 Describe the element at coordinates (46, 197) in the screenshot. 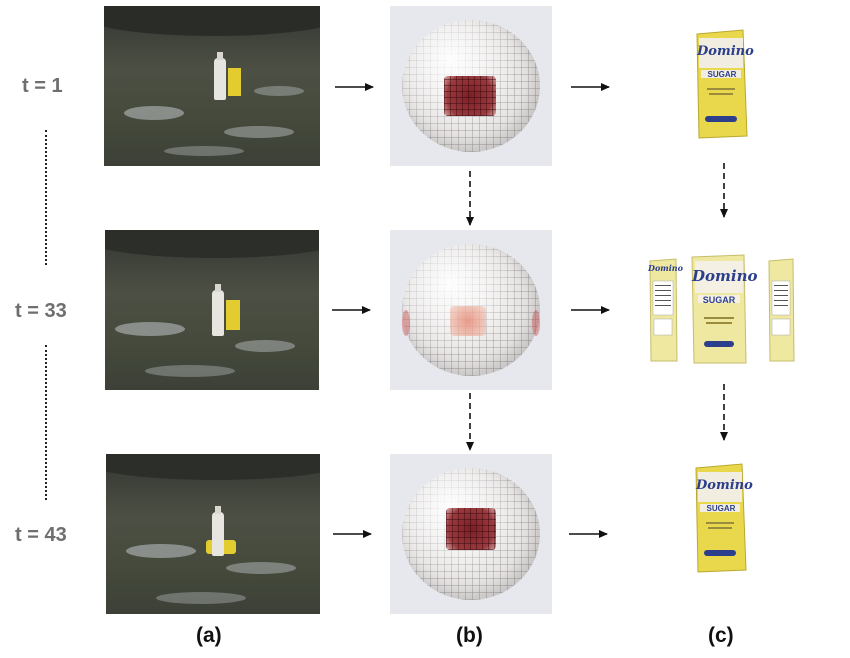

I see `timeline-dots-upper` at that location.